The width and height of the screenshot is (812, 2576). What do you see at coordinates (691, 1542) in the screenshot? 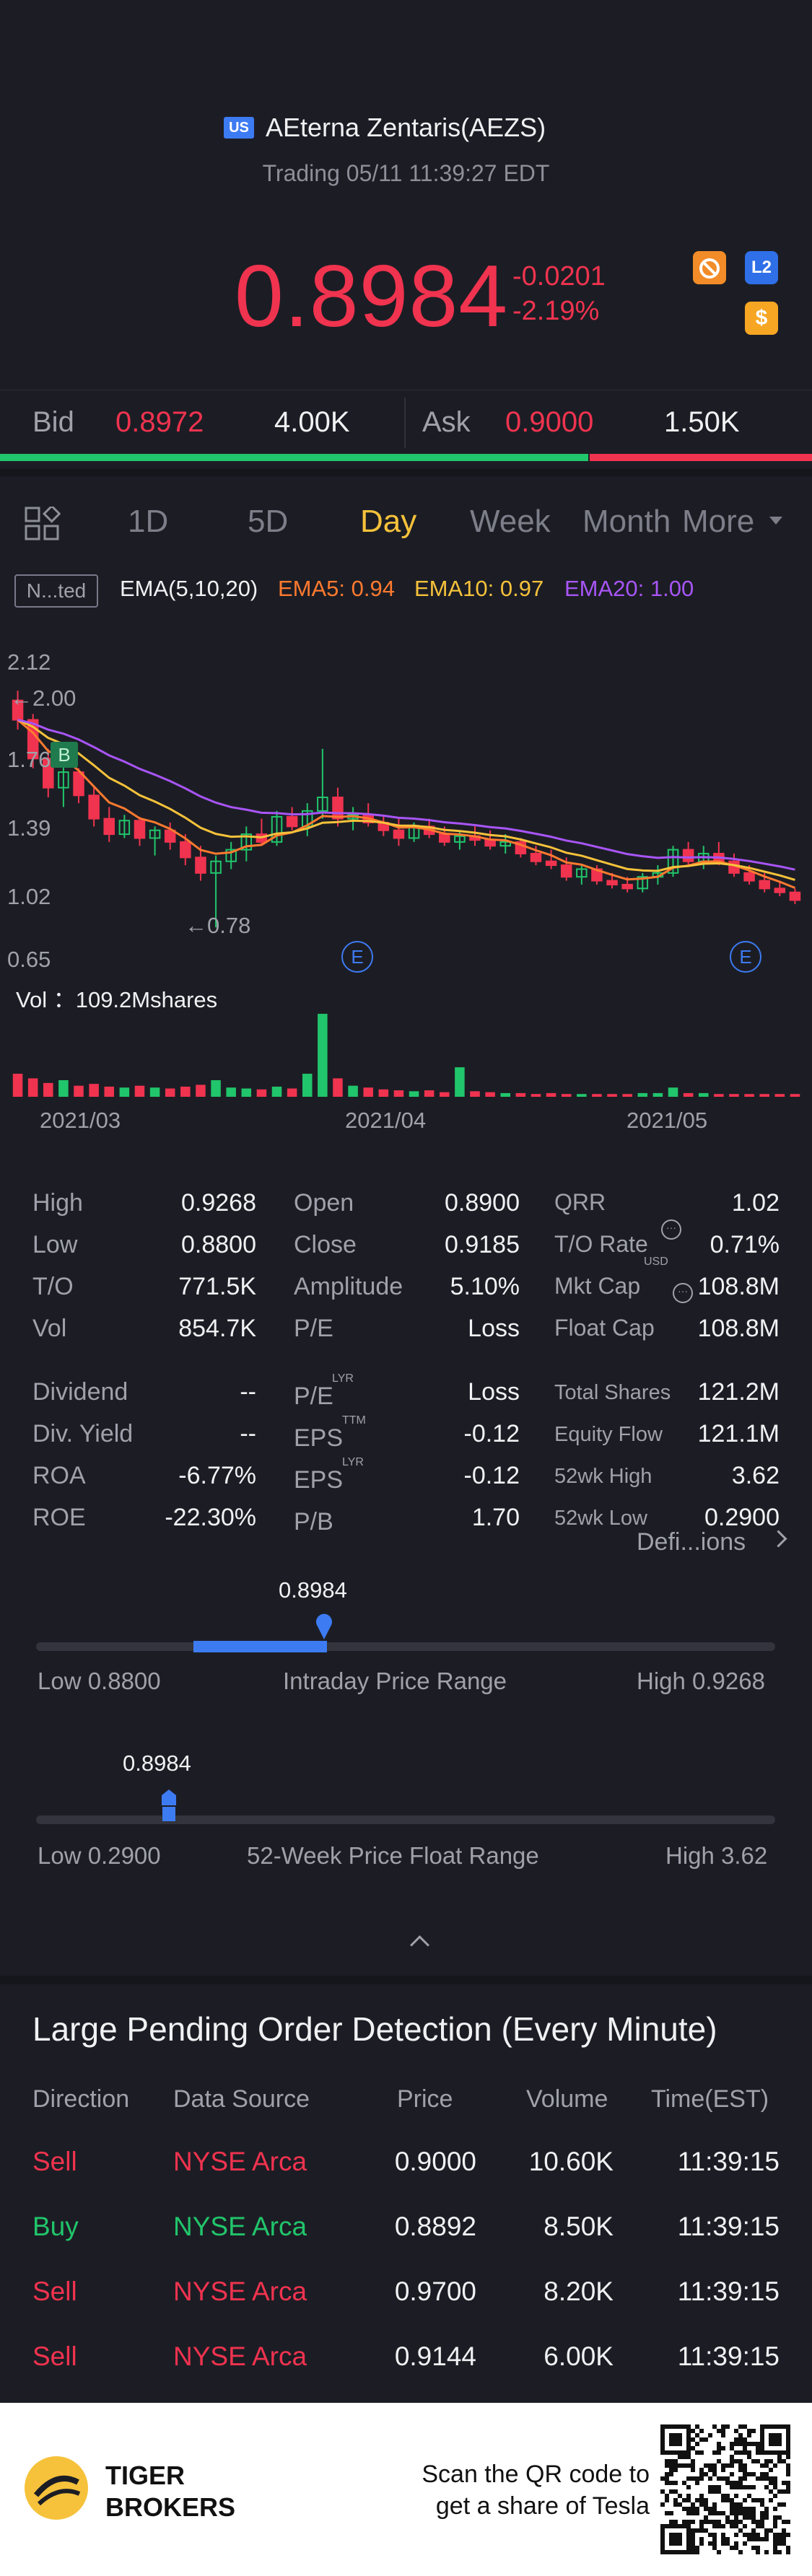
I see `definitions-link: Defi...ions` at bounding box center [691, 1542].